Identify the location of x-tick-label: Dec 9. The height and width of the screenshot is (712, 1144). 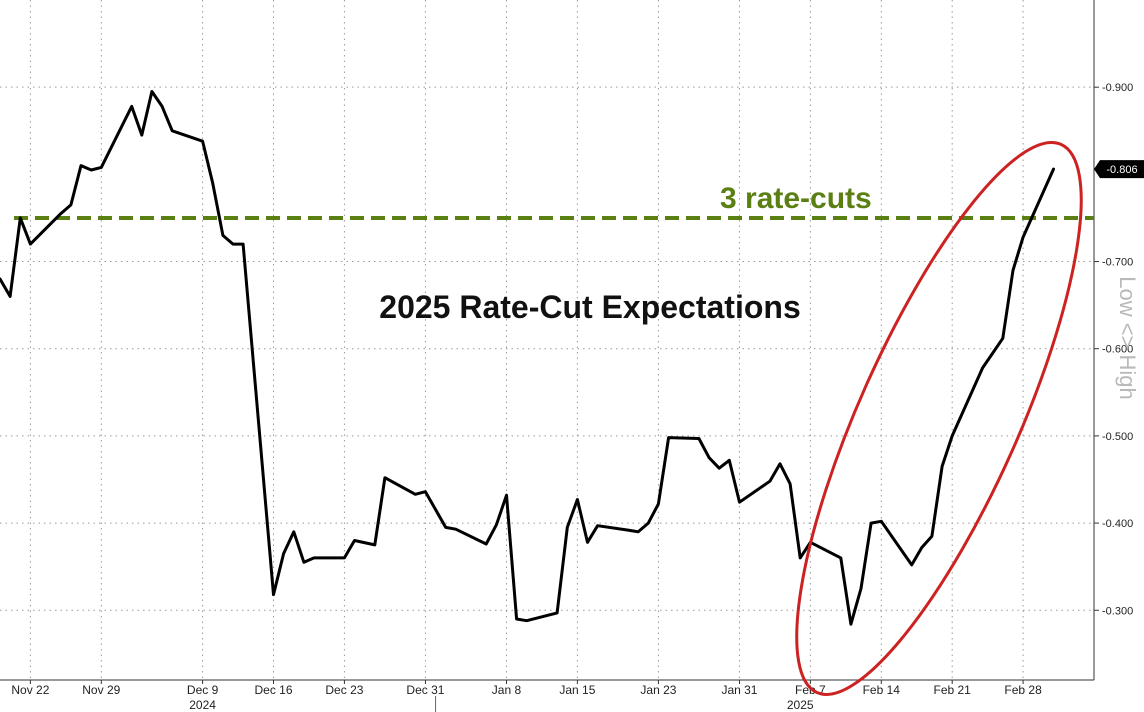
(203, 690).